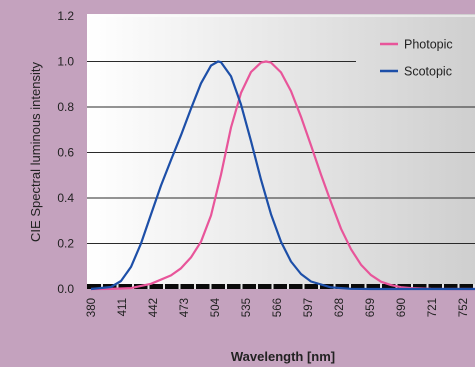  What do you see at coordinates (216, 307) in the screenshot?
I see `x-tick-label: 504` at bounding box center [216, 307].